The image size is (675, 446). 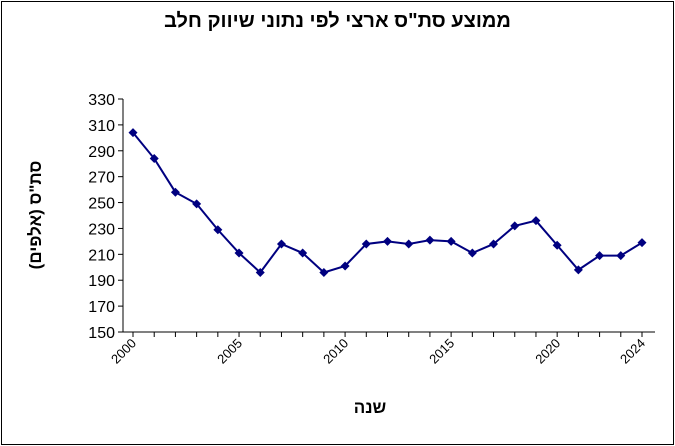 I want to click on y-tick-label: 230, so click(x=101, y=229).